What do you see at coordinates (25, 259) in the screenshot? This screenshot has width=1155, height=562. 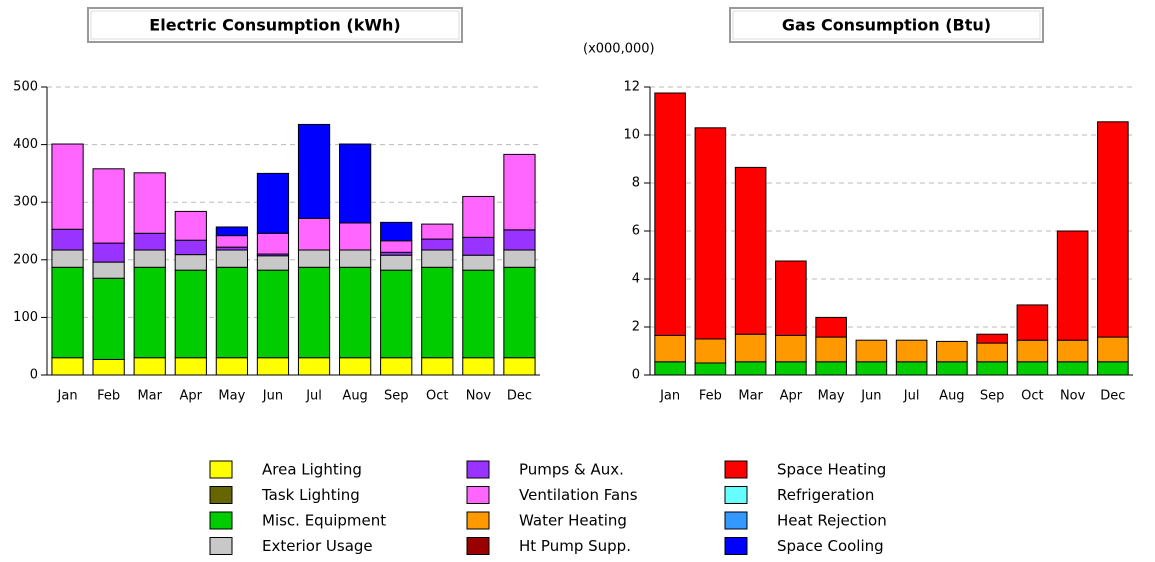 I see `y-tick-label: 200` at bounding box center [25, 259].